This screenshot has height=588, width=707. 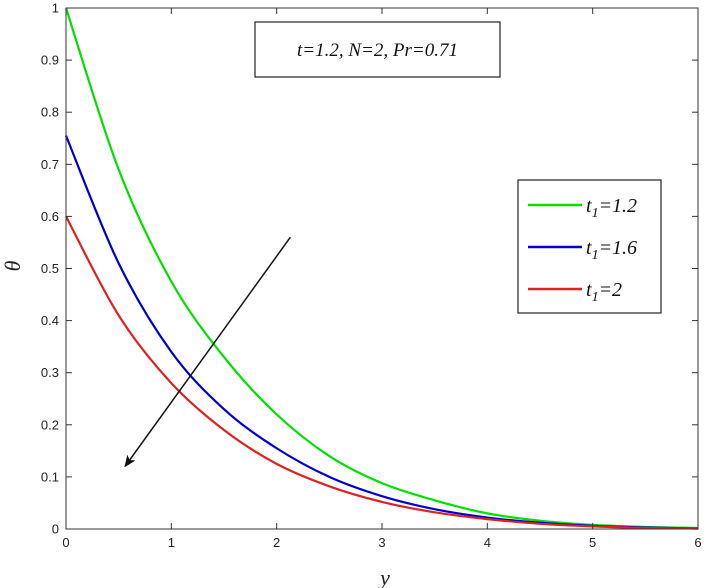 What do you see at coordinates (50, 476) in the screenshot?
I see `y-tick-label: 0.1` at bounding box center [50, 476].